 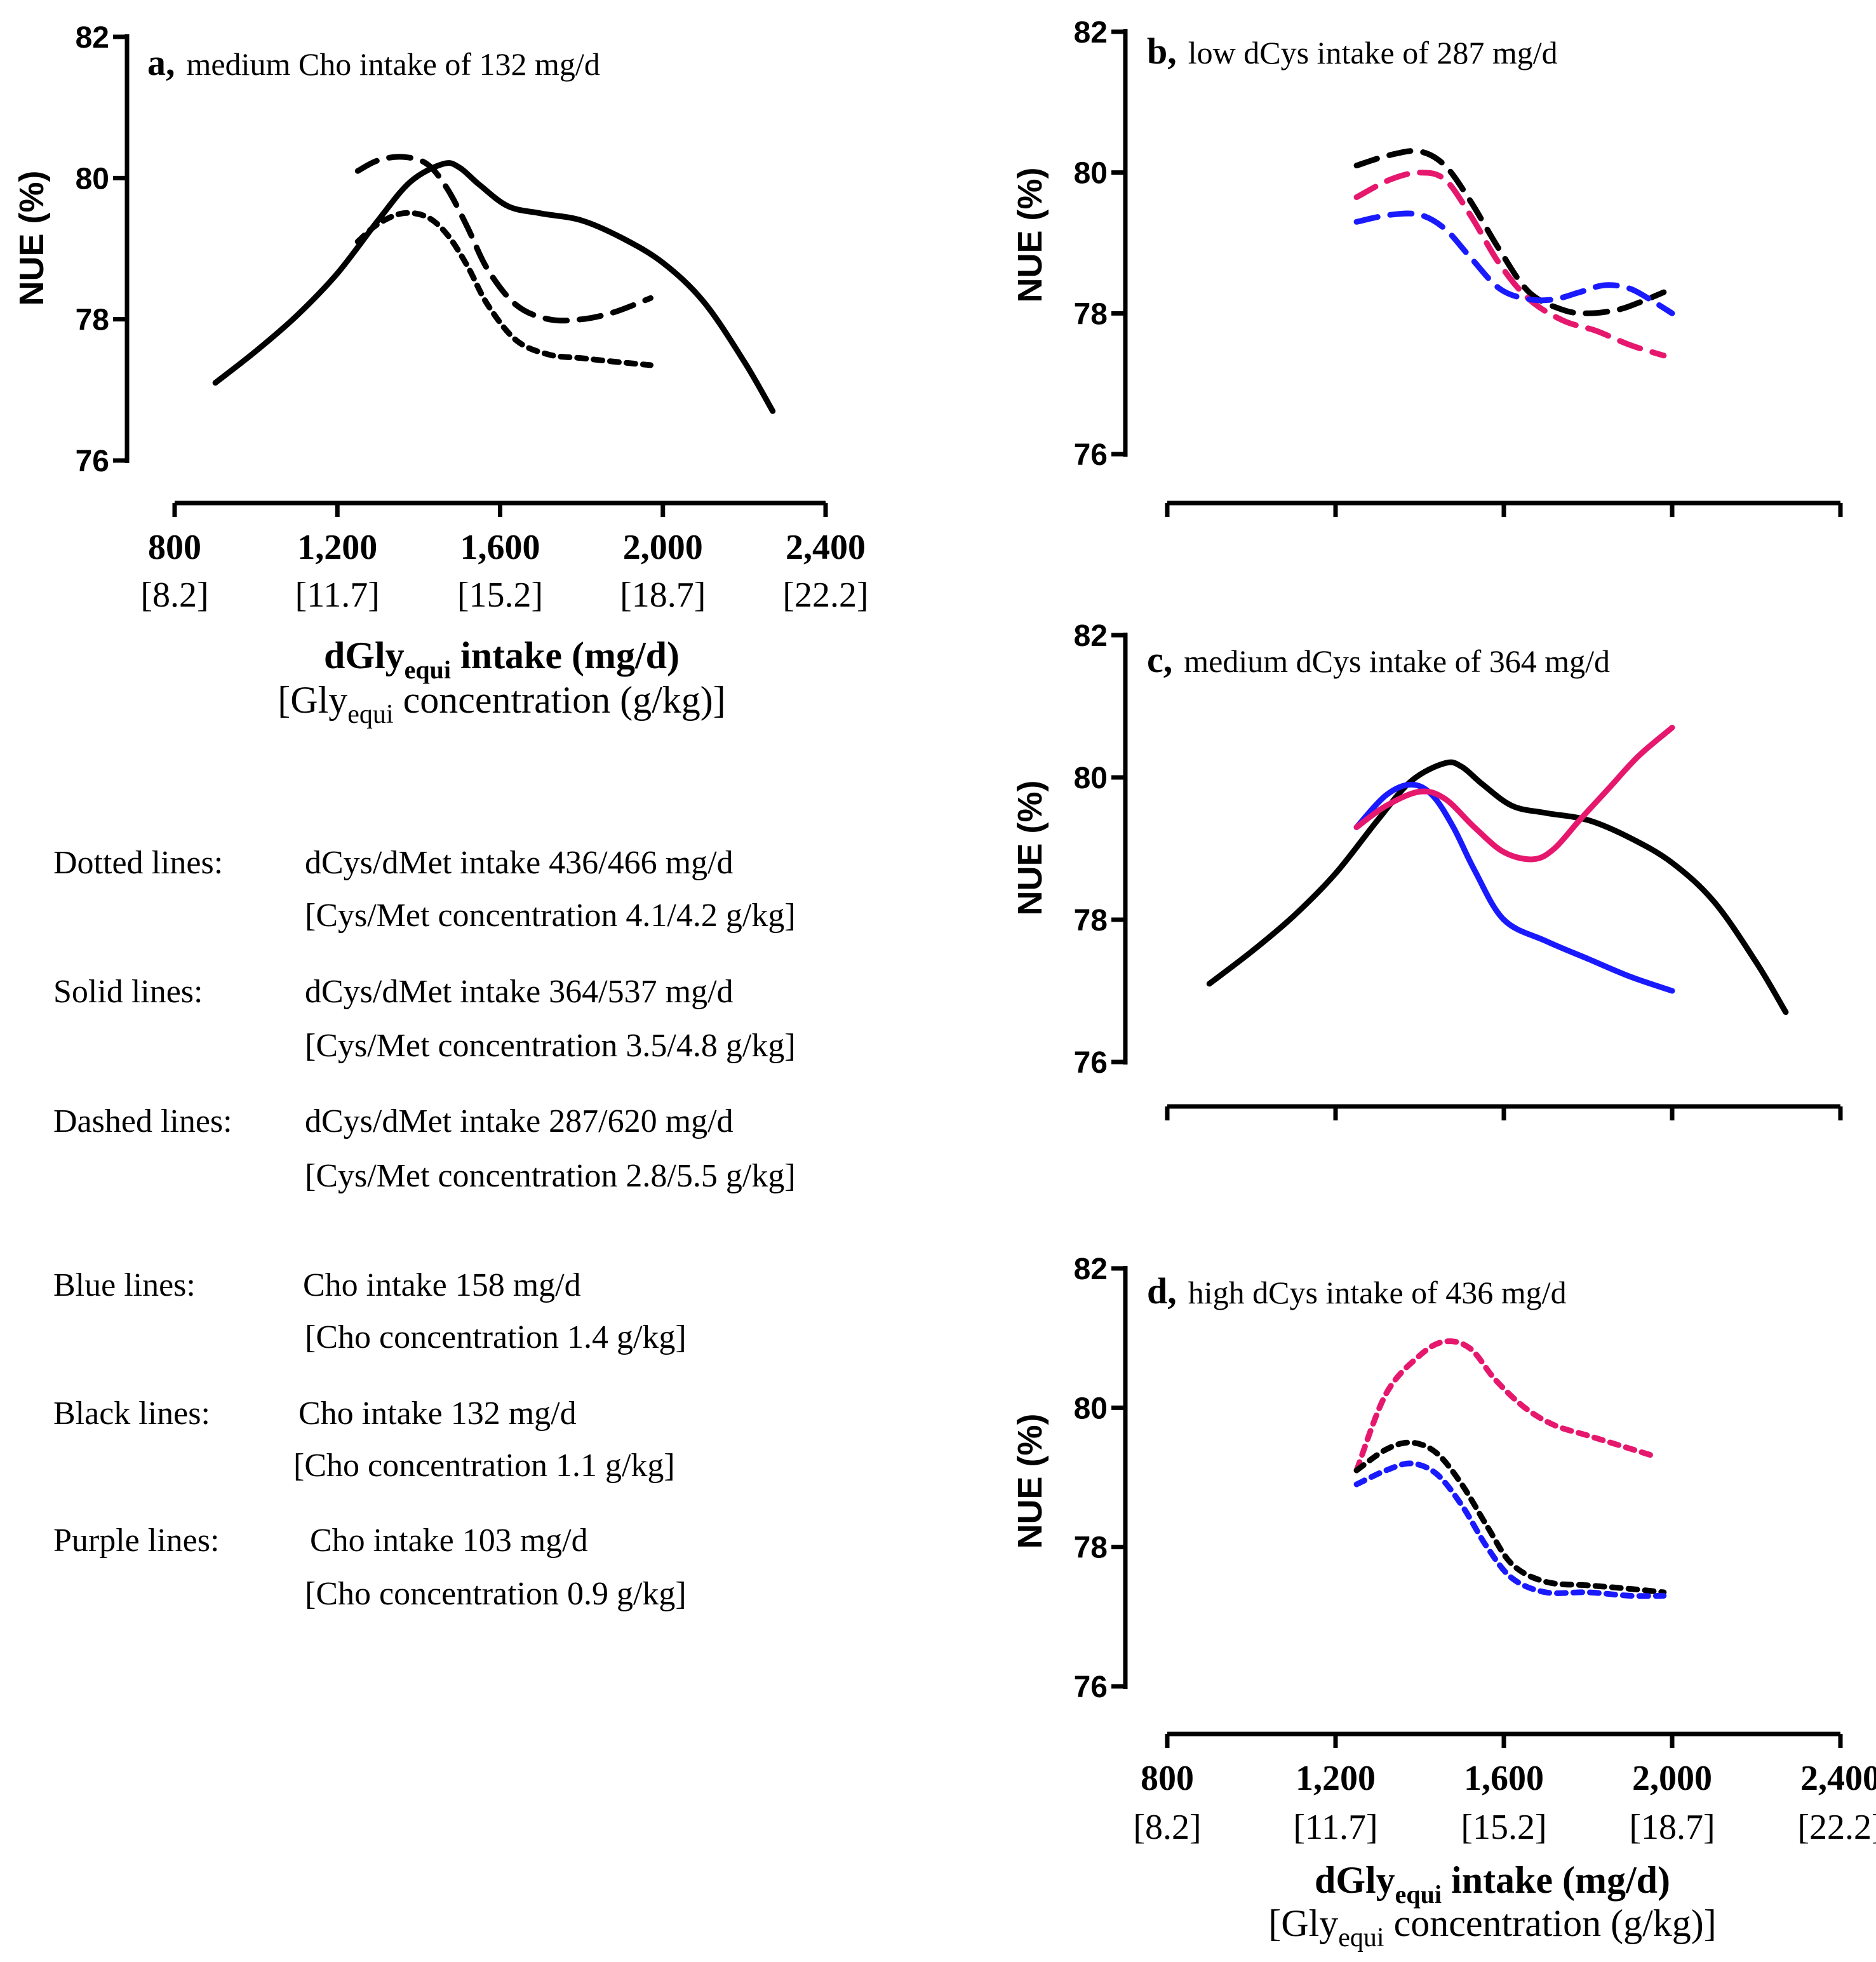 What do you see at coordinates (500, 547) in the screenshot?
I see `x-tick-label-a-1600: 1,600` at bounding box center [500, 547].